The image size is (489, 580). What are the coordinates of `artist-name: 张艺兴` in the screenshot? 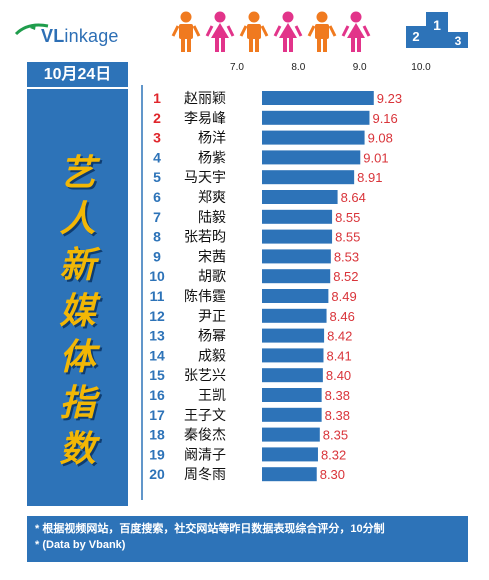 It's located at (205, 376).